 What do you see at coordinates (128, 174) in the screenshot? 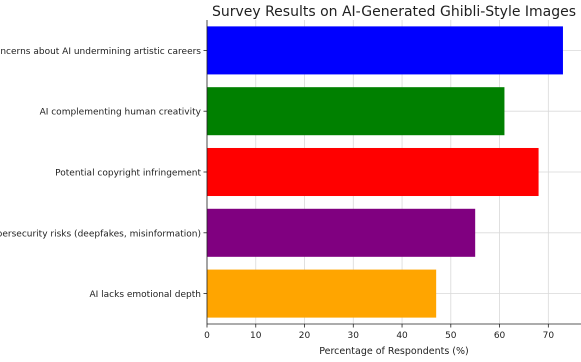
I see `y-category-label: Potential copyright infringement` at bounding box center [128, 174].